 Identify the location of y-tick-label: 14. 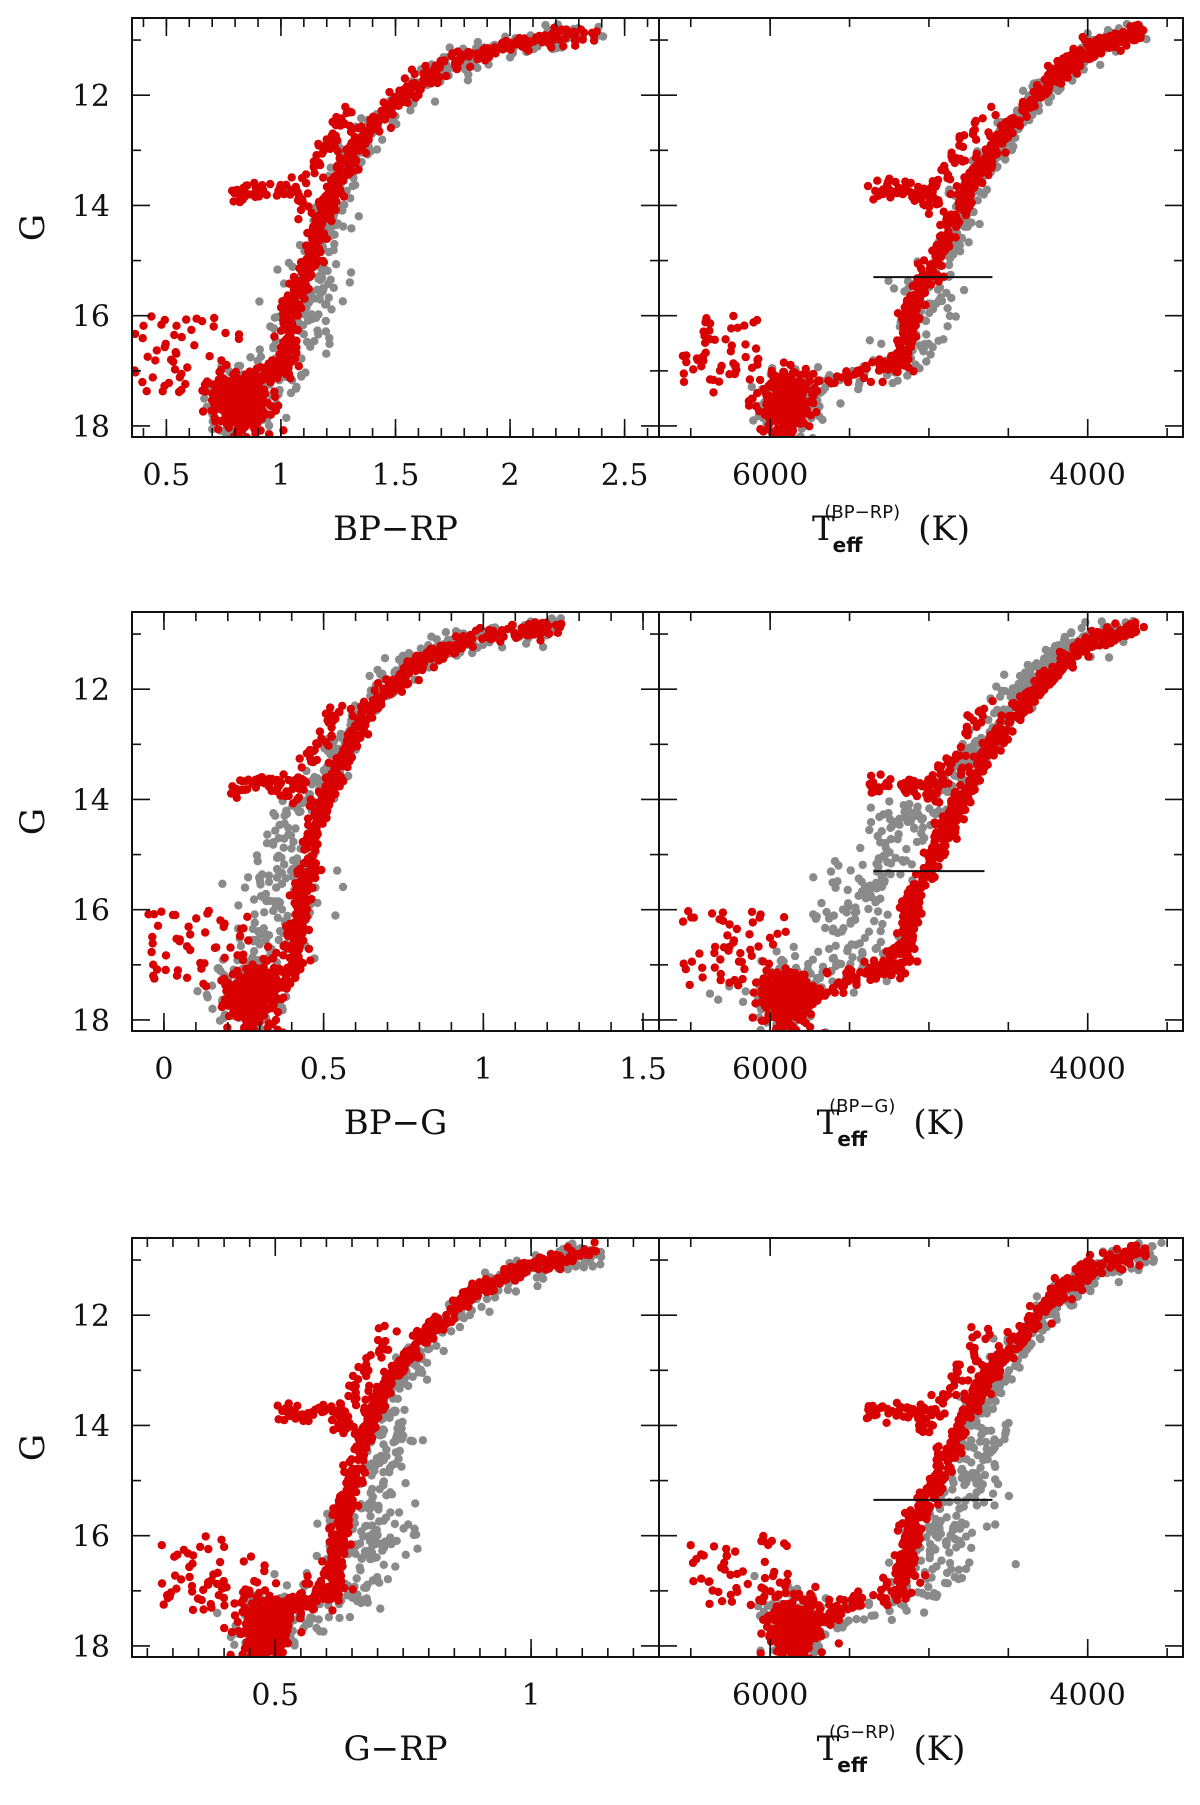
(91, 206).